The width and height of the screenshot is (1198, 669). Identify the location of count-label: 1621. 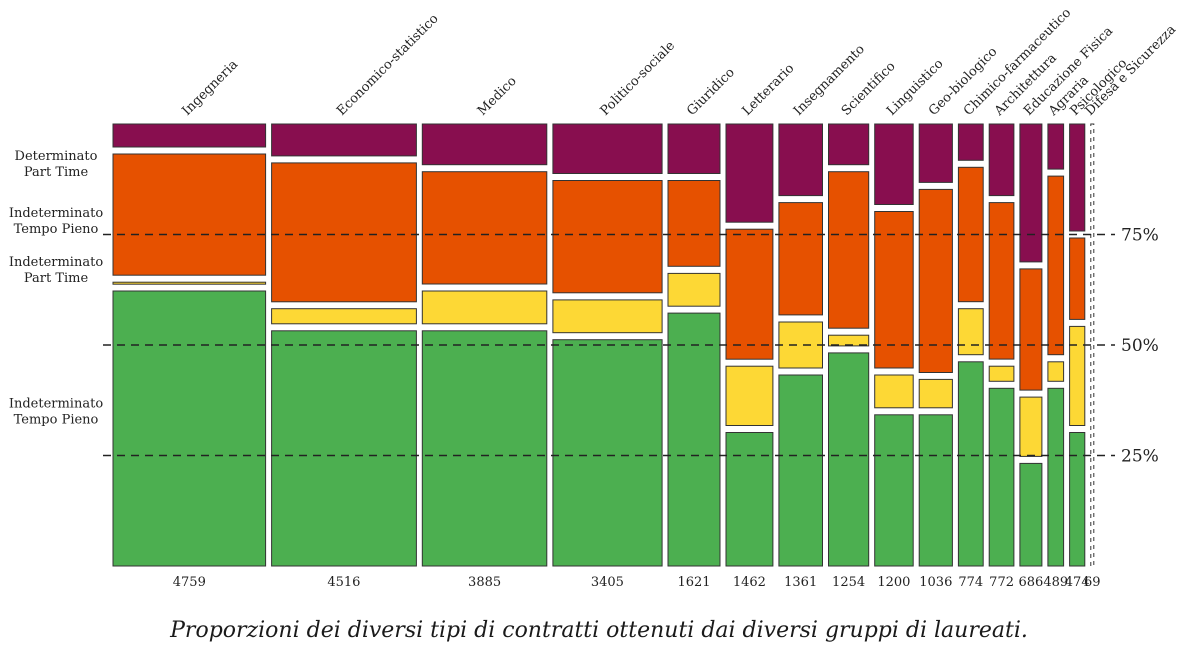
(693, 582).